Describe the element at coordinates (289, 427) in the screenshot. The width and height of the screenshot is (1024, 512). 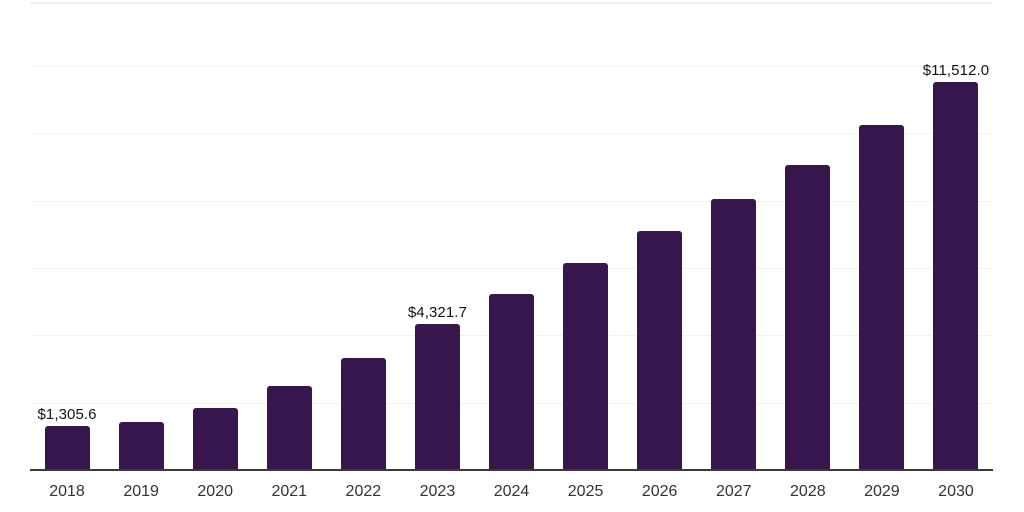
I see `bar-2021` at that location.